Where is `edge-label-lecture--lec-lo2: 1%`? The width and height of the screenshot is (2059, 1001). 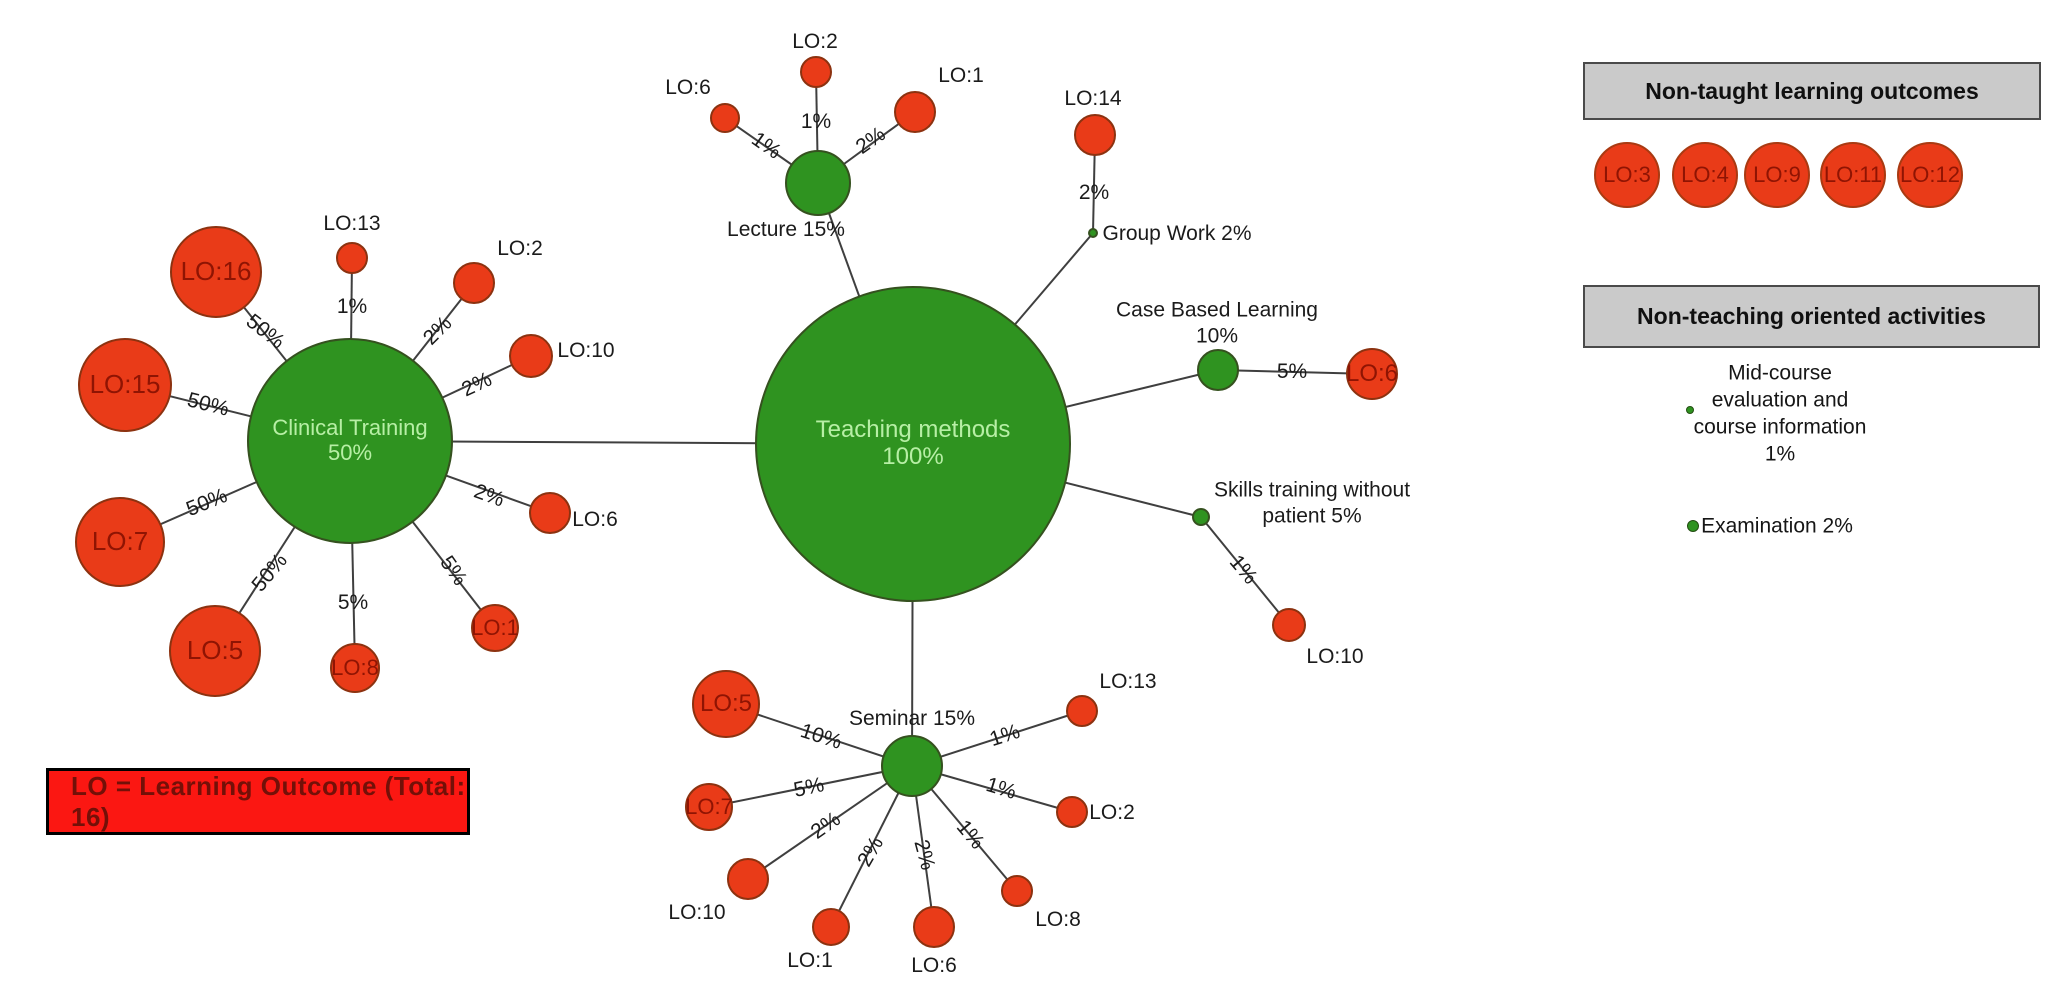 edge-label-lecture--lec-lo2: 1% is located at coordinates (816, 121).